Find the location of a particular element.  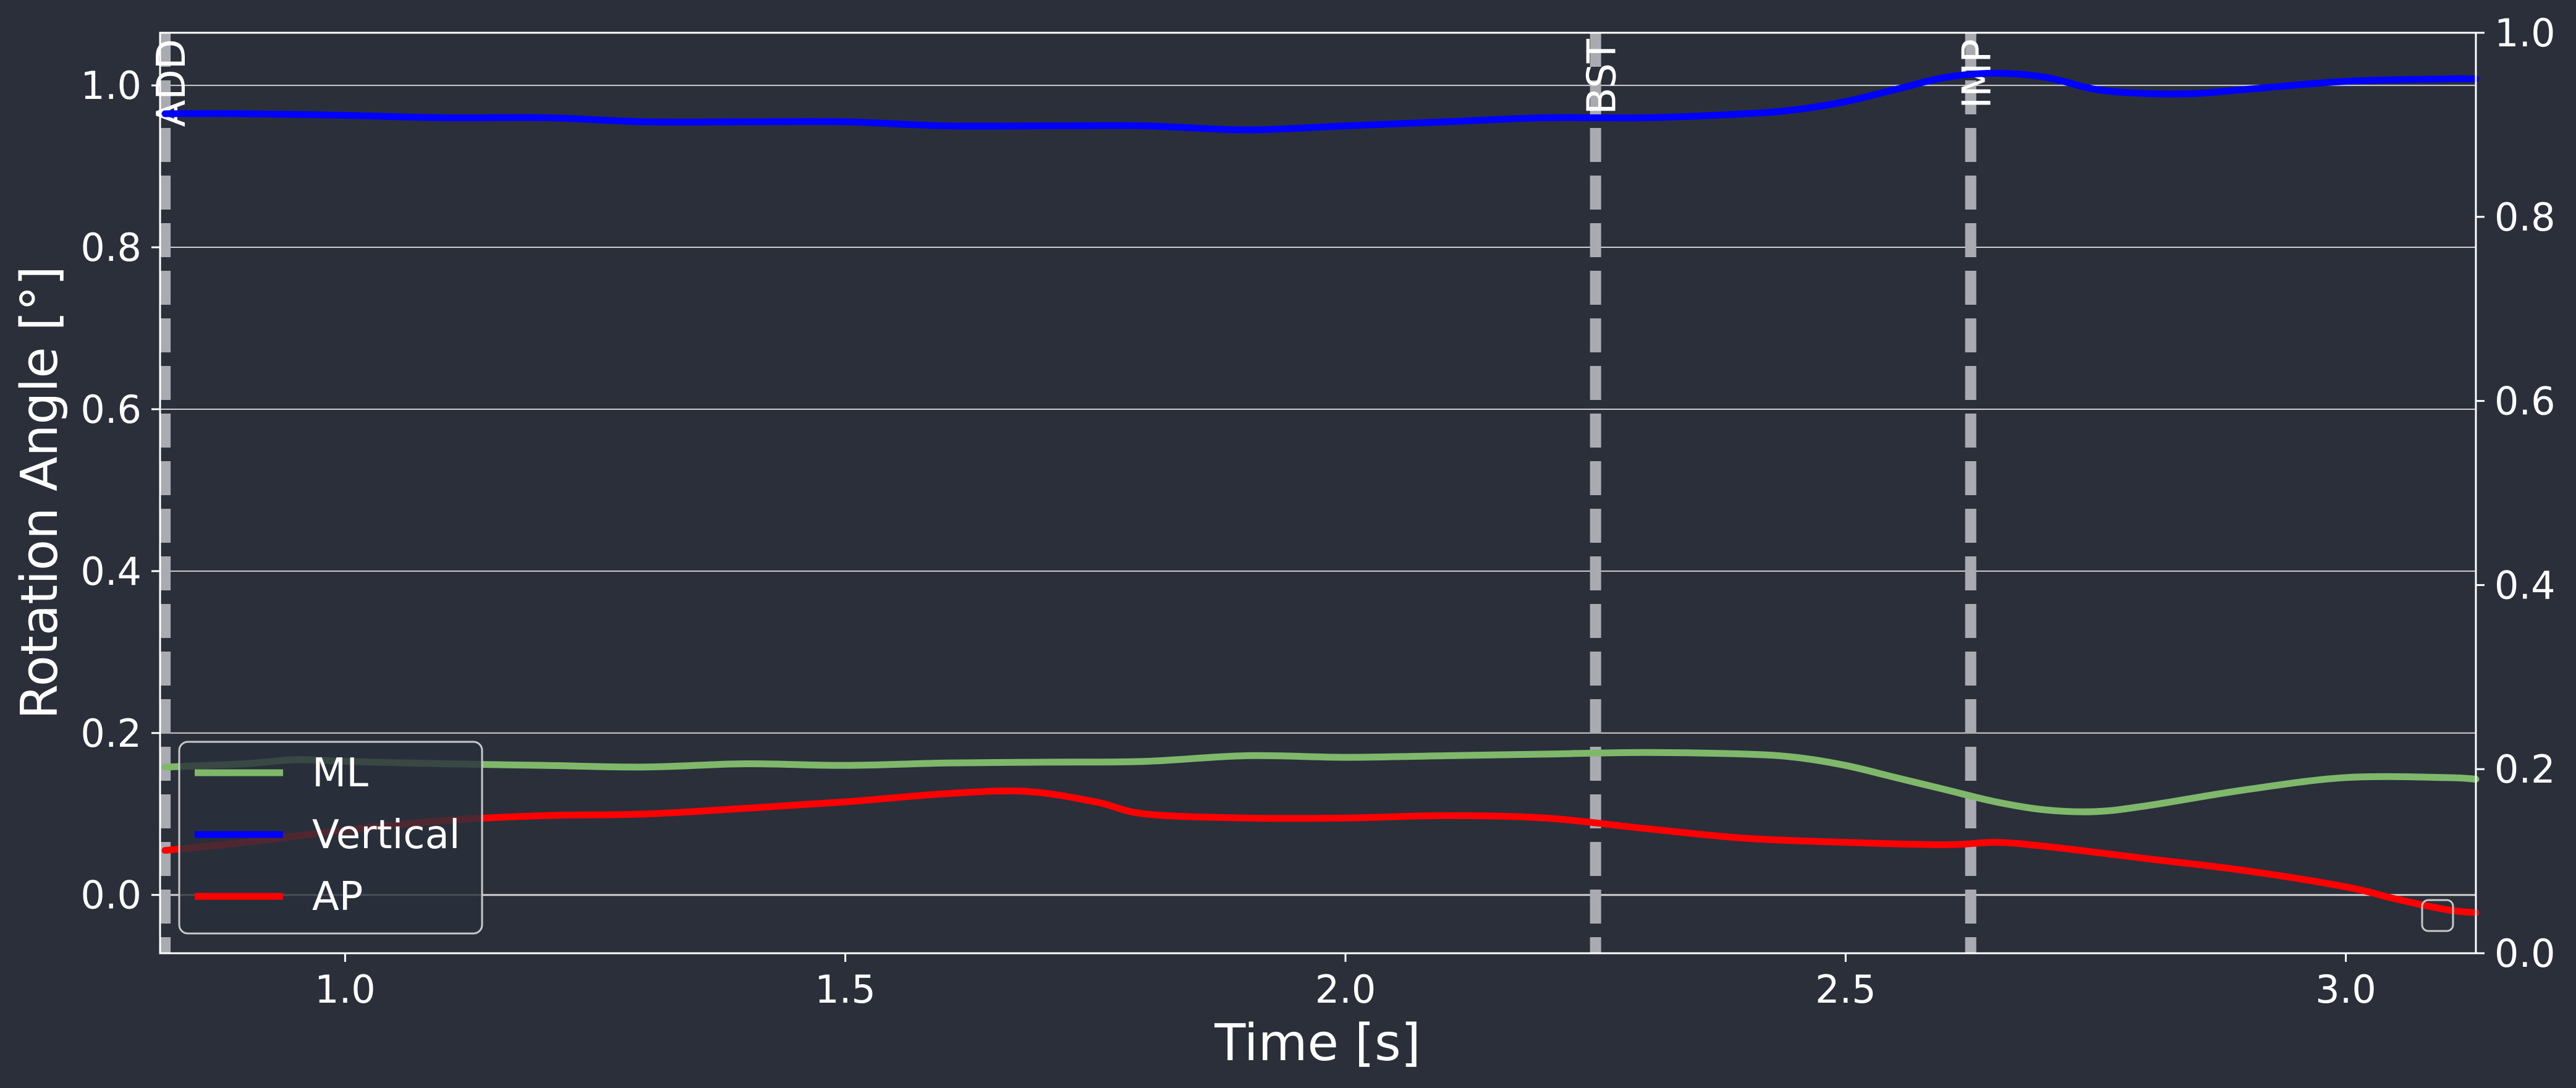

x-tick-label: 1.5 is located at coordinates (845, 989).